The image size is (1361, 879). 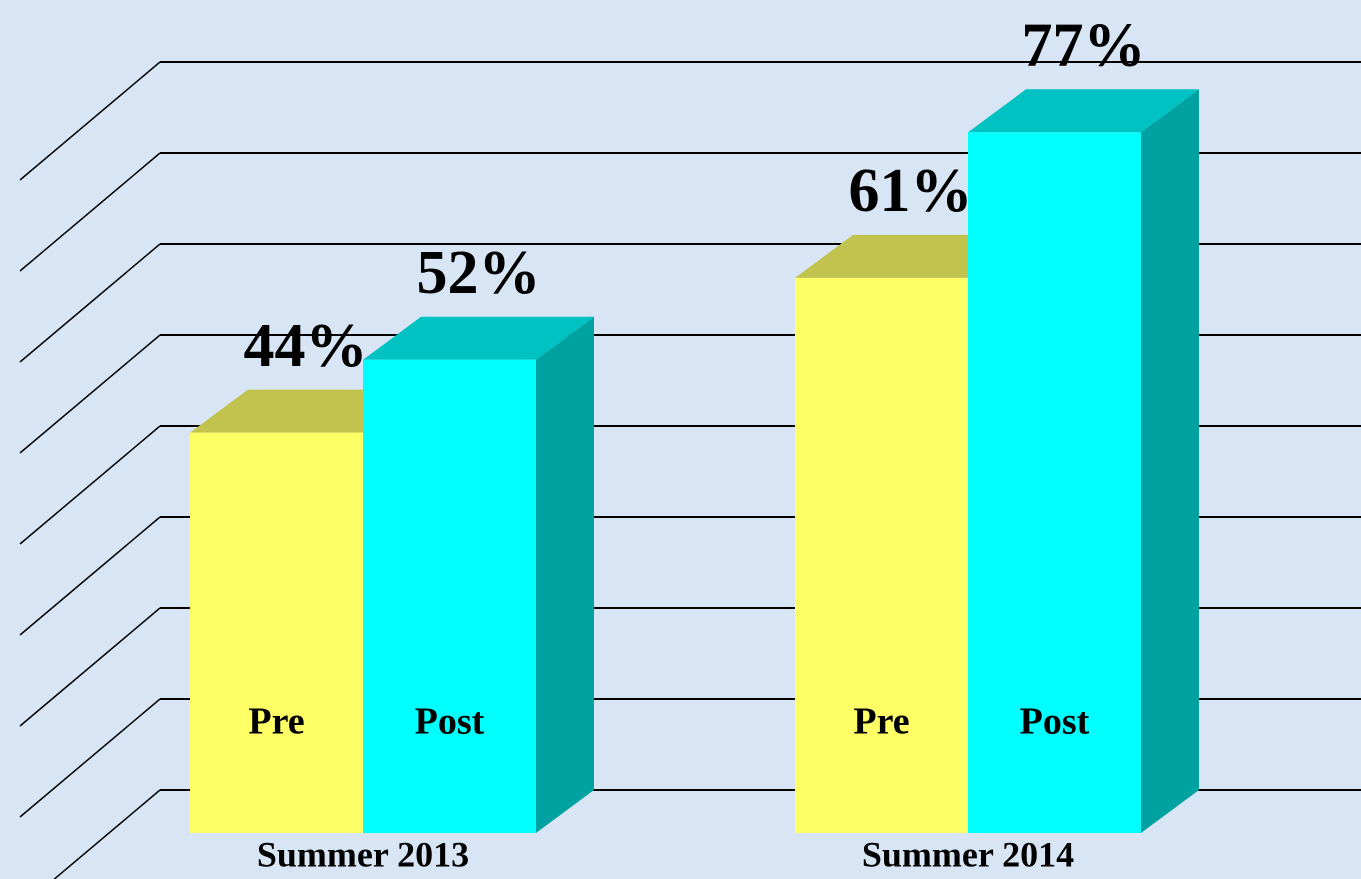 What do you see at coordinates (911, 191) in the screenshot?
I see `value-label: 61%` at bounding box center [911, 191].